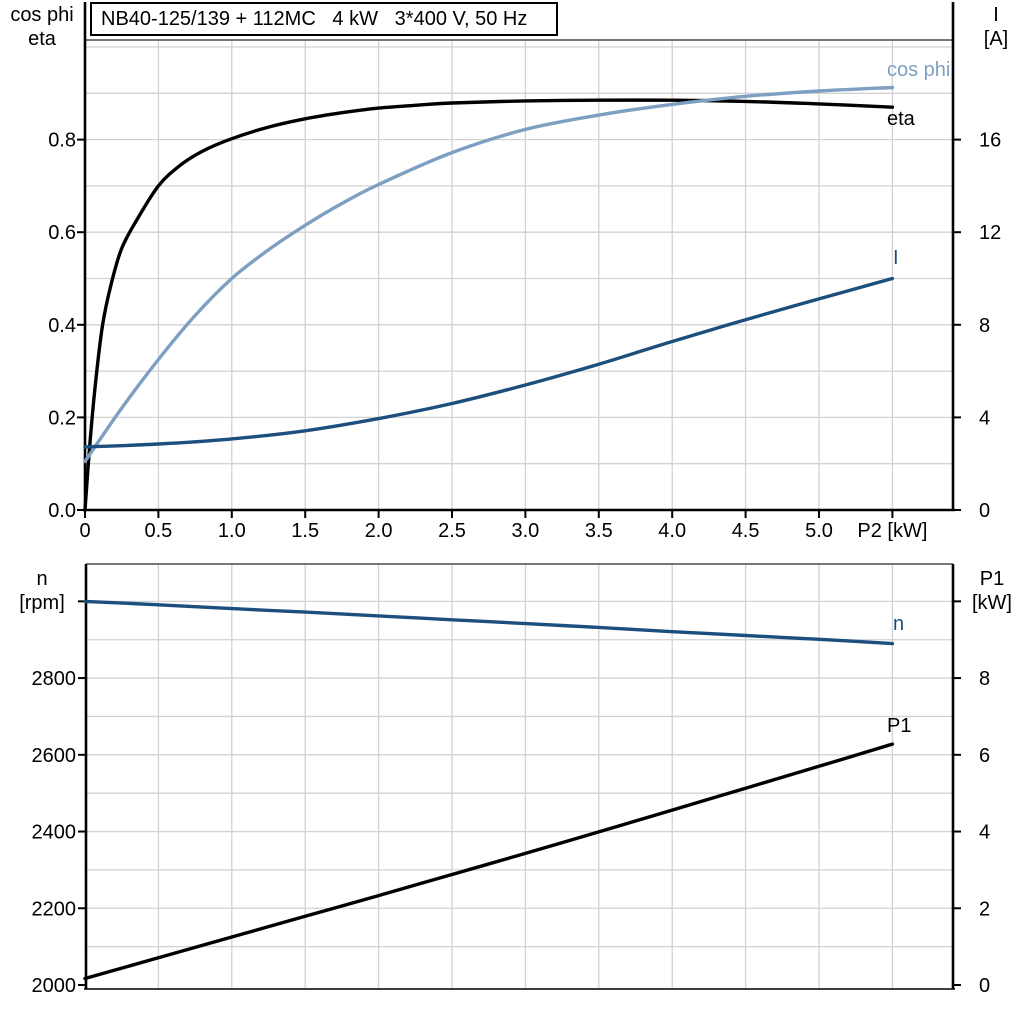 The image size is (1024, 1024). I want to click on bottom-left-axis-title: n [rpm], so click(42, 591).